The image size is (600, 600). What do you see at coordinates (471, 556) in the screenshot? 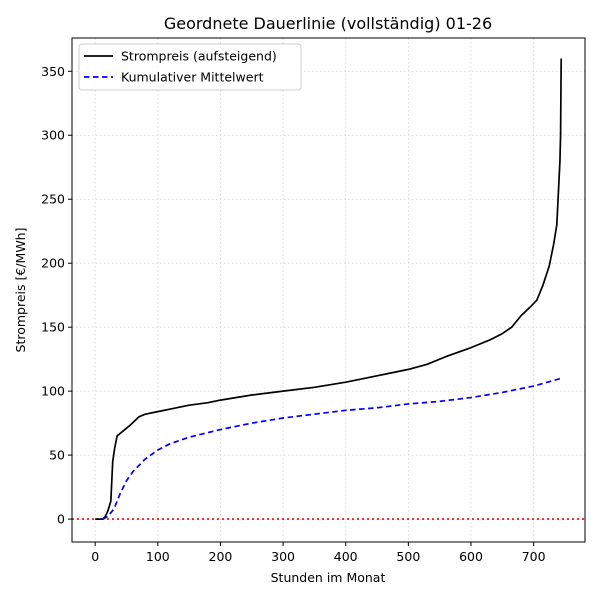
I see `x-tick-label: 600` at bounding box center [471, 556].